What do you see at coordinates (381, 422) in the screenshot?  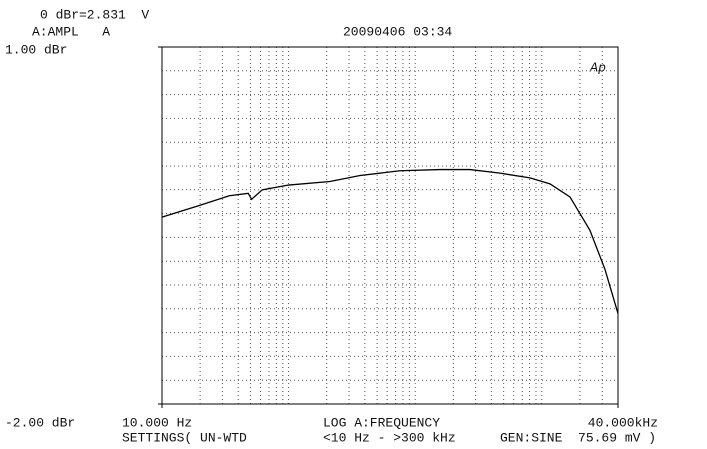 I see `x-axis-label: LOG A:FREQUENCY` at bounding box center [381, 422].